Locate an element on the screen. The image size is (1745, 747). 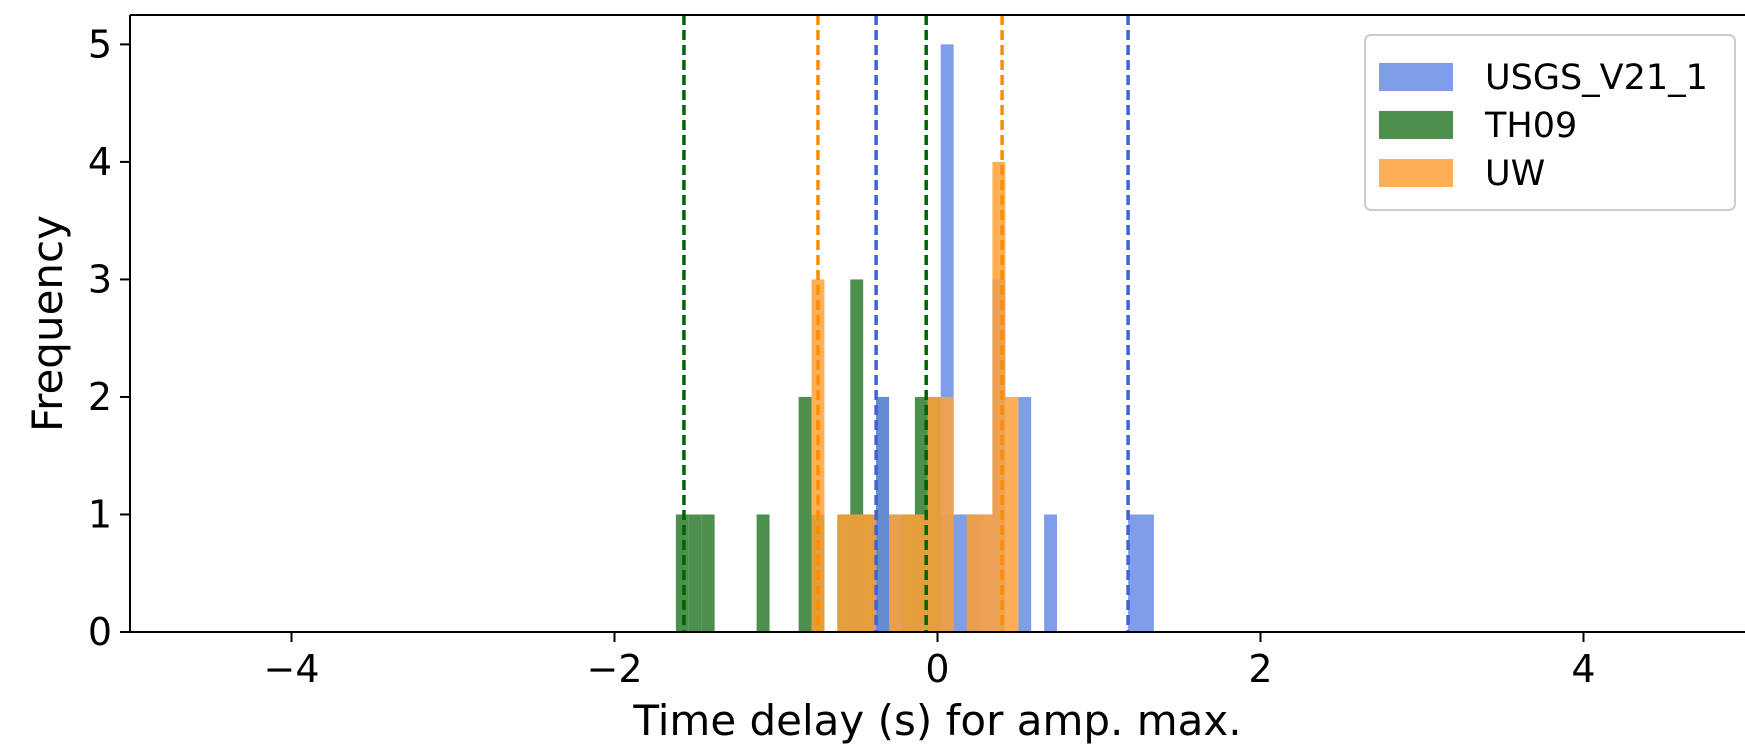
legend-box is located at coordinates (1550, 122).